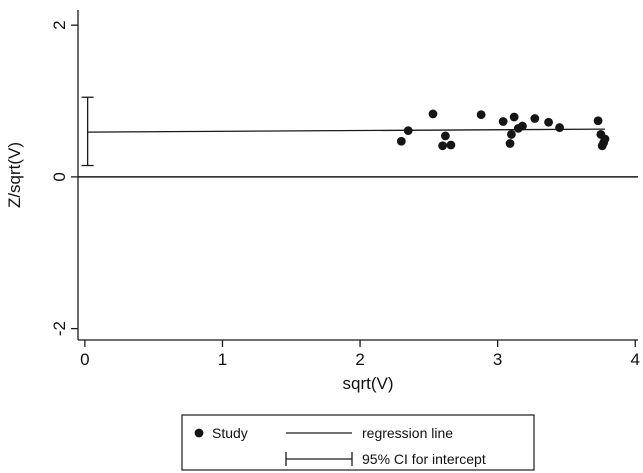 This screenshot has height=473, width=643. I want to click on y-tick-label: -2, so click(59, 328).